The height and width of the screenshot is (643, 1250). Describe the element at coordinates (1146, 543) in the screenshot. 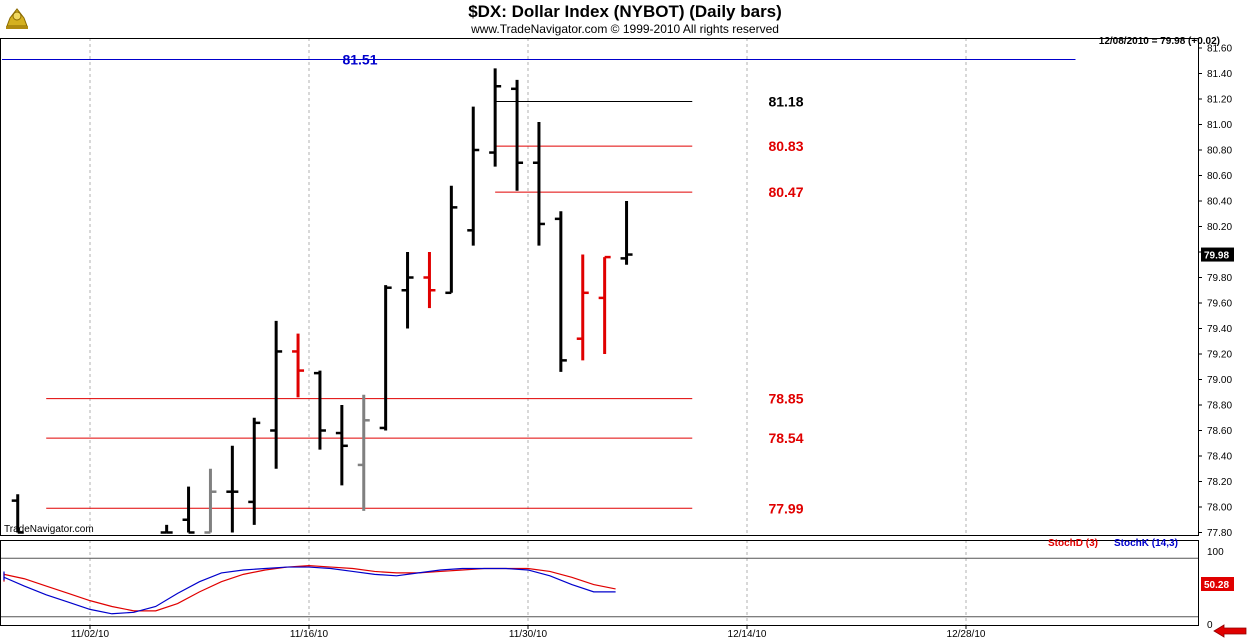

I see `stoch-k-legend: StochK (14,3)` at that location.